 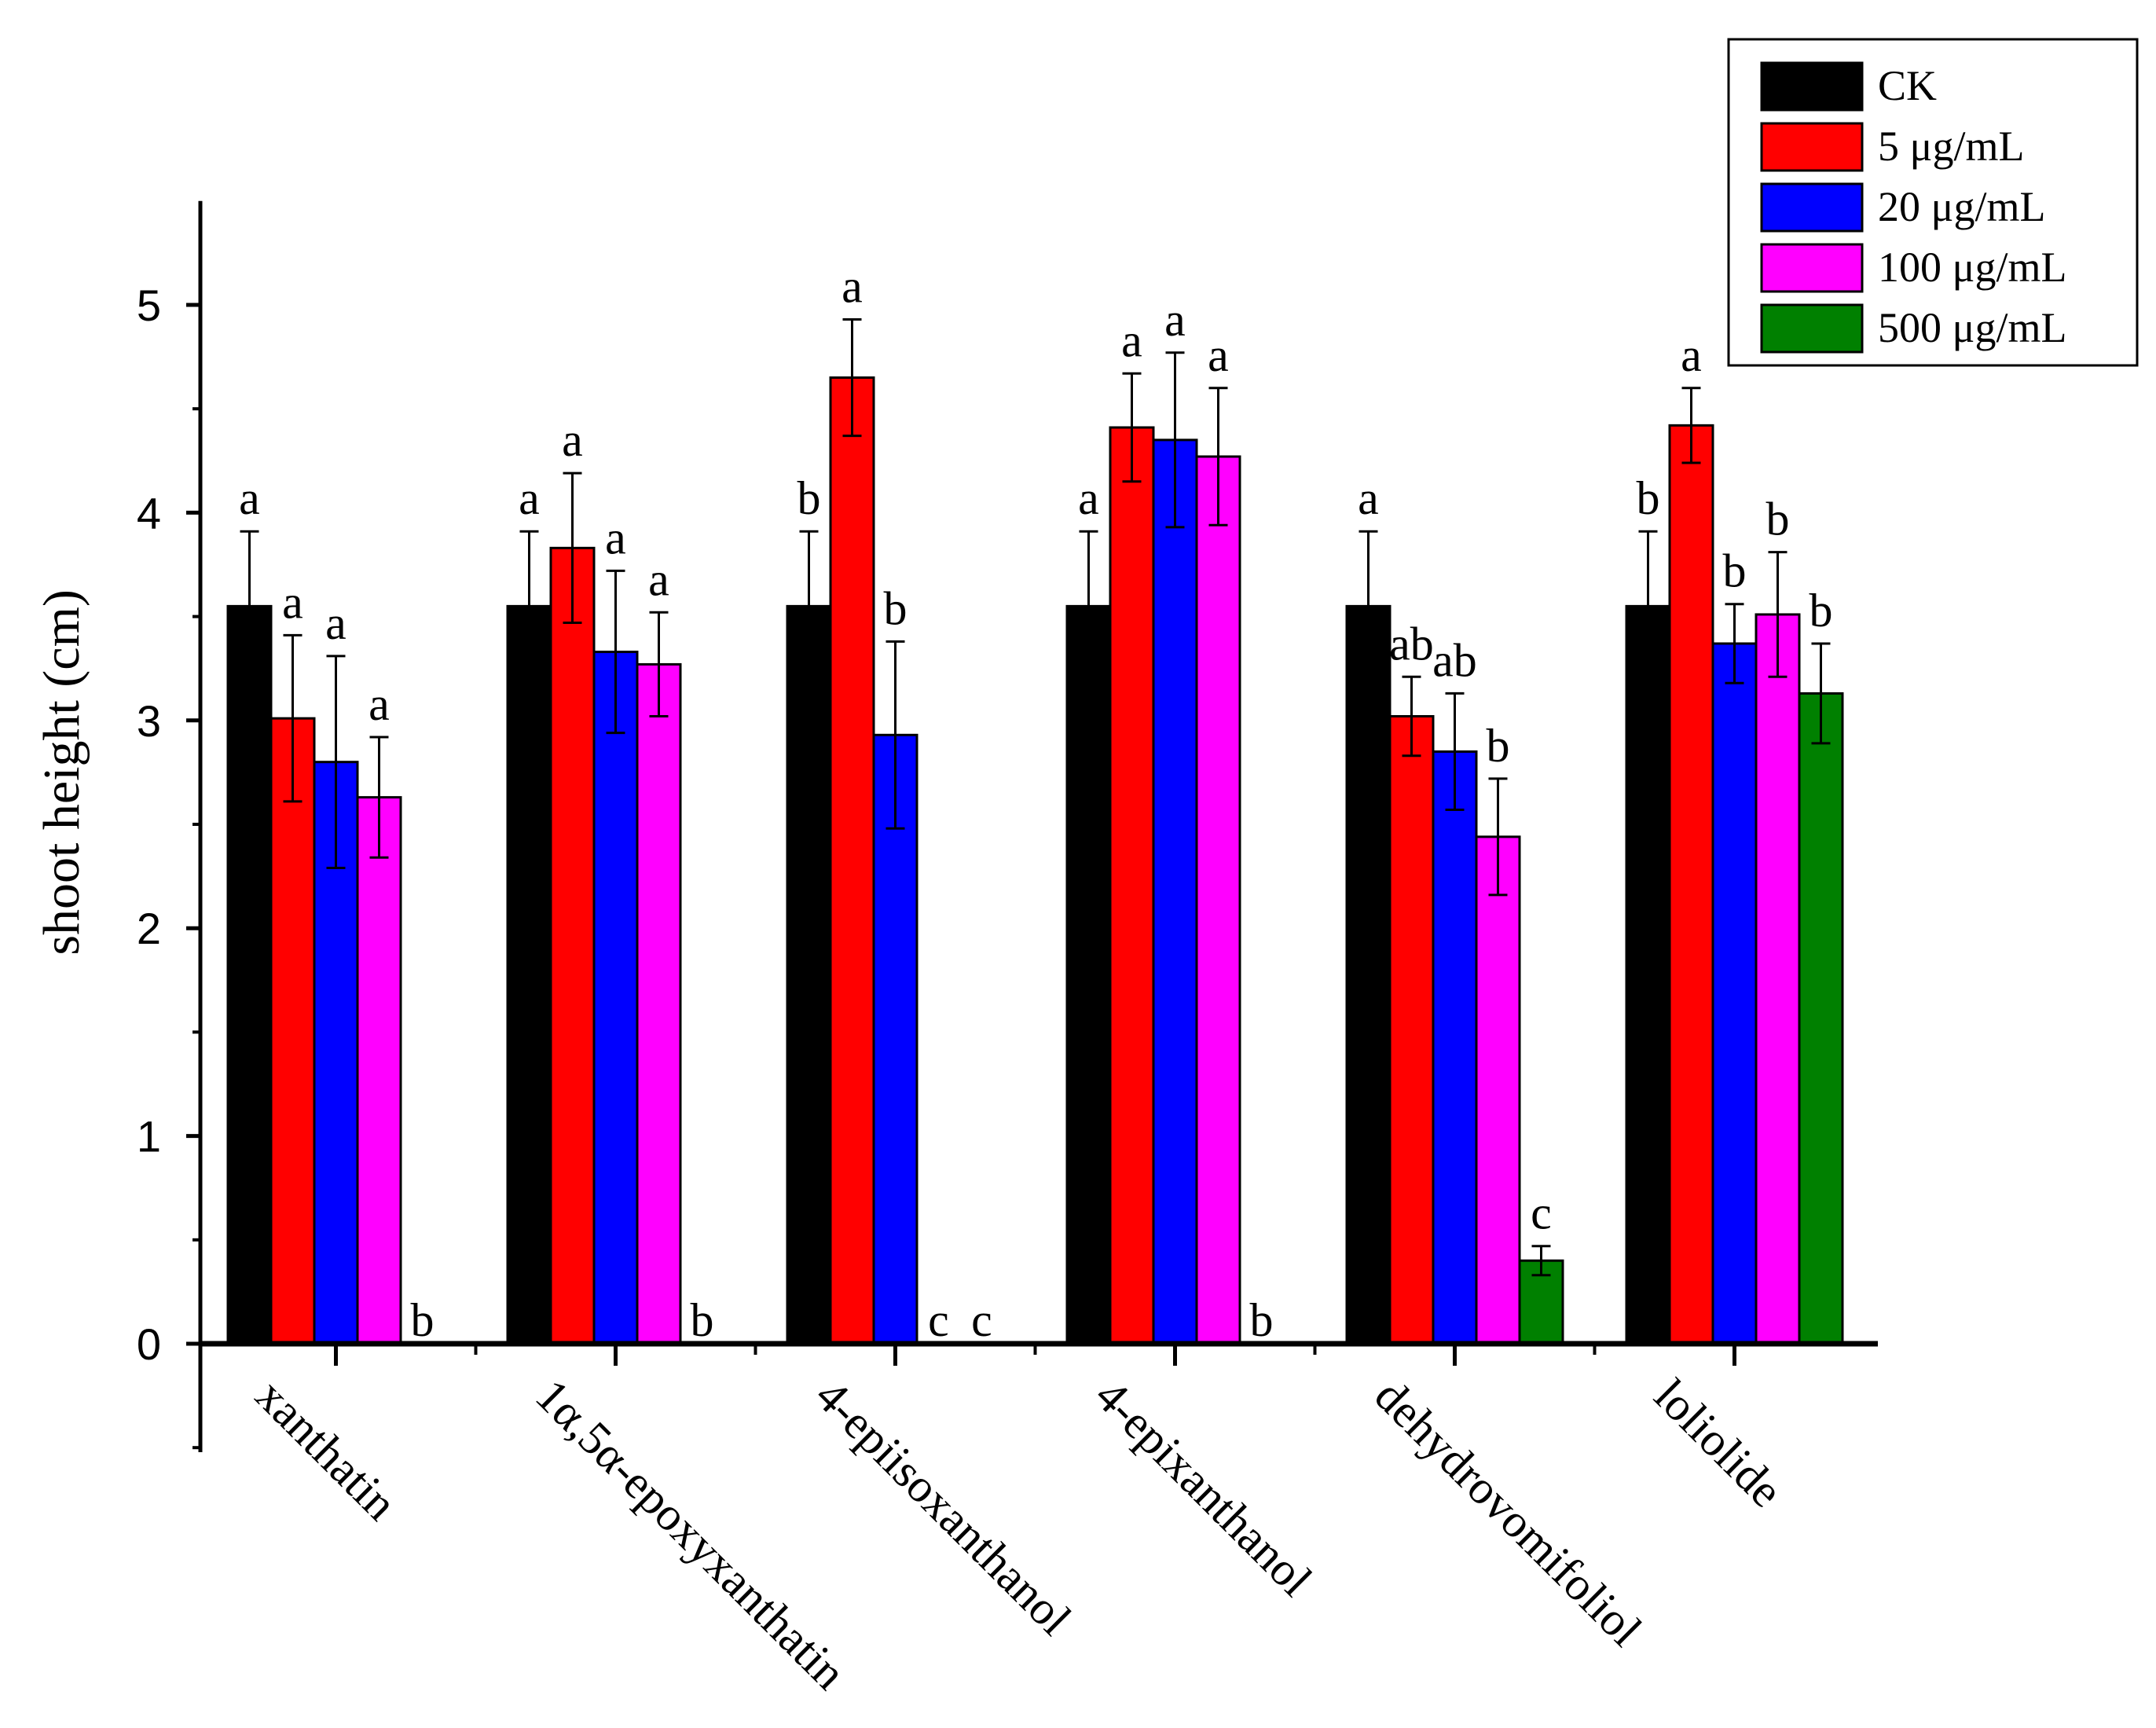 What do you see at coordinates (1972, 267) in the screenshot?
I see `legend-label: 100 μg/mL` at bounding box center [1972, 267].